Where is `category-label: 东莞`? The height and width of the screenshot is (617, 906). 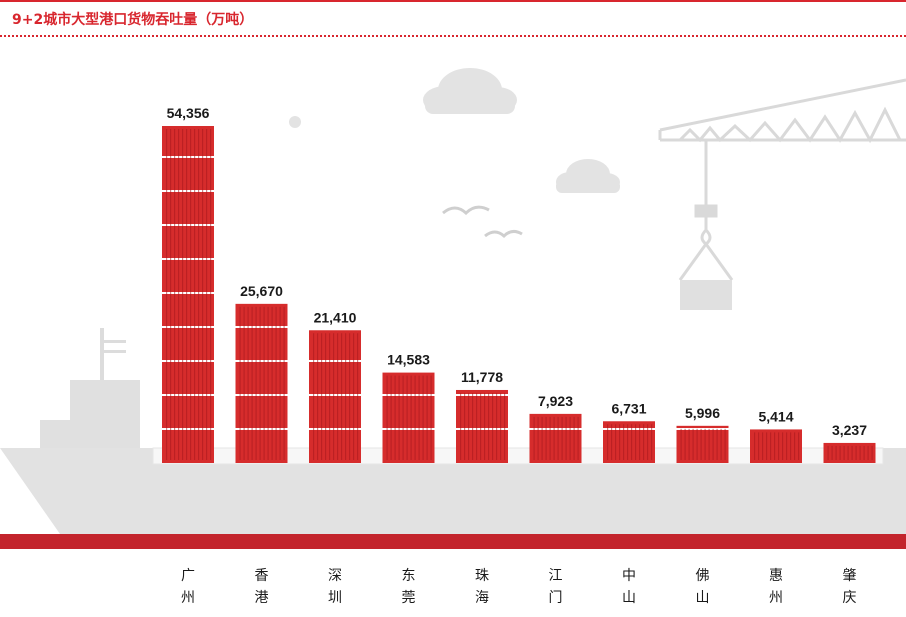
category-label: 东莞 is located at coordinates (409, 587).